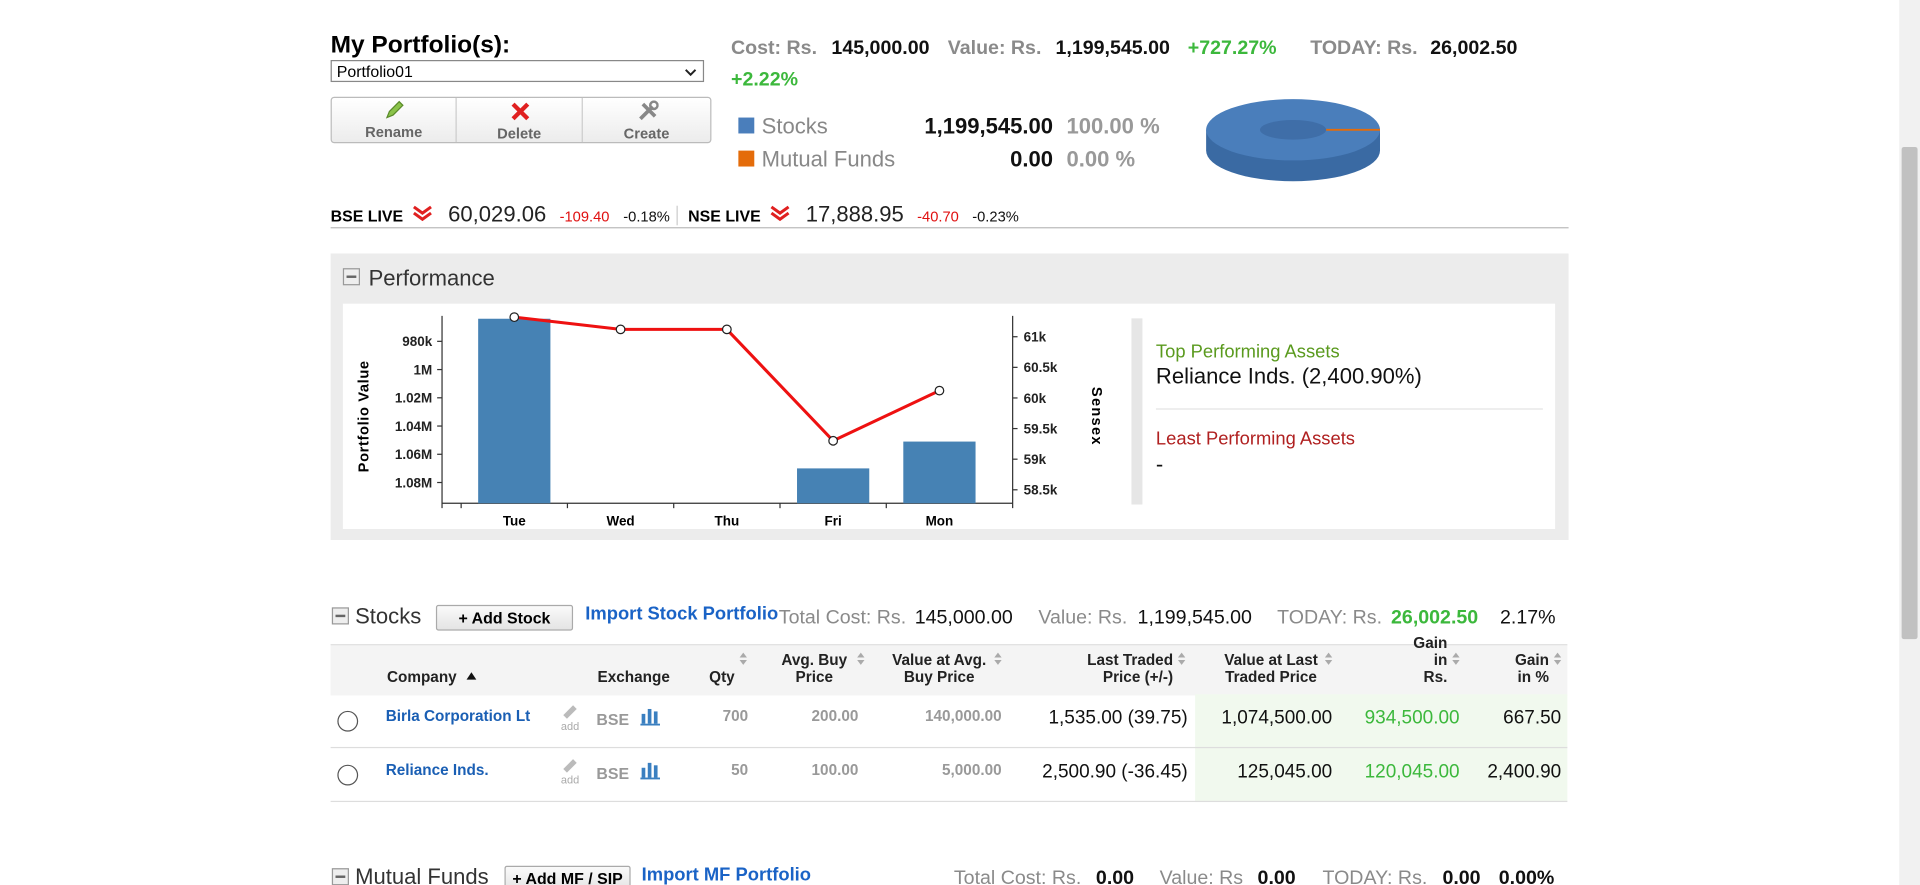  I want to click on y-tick-label: 1.04M, so click(413, 426).